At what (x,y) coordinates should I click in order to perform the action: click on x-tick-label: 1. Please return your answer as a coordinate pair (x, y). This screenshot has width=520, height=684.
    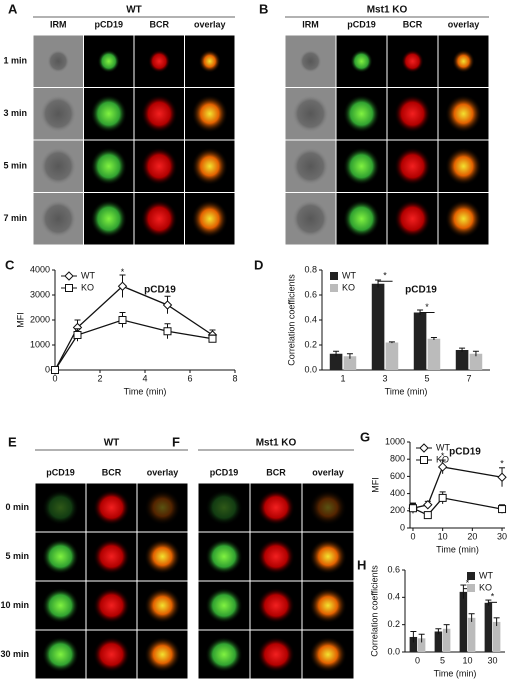
    Looking at the image, I should click on (342, 378).